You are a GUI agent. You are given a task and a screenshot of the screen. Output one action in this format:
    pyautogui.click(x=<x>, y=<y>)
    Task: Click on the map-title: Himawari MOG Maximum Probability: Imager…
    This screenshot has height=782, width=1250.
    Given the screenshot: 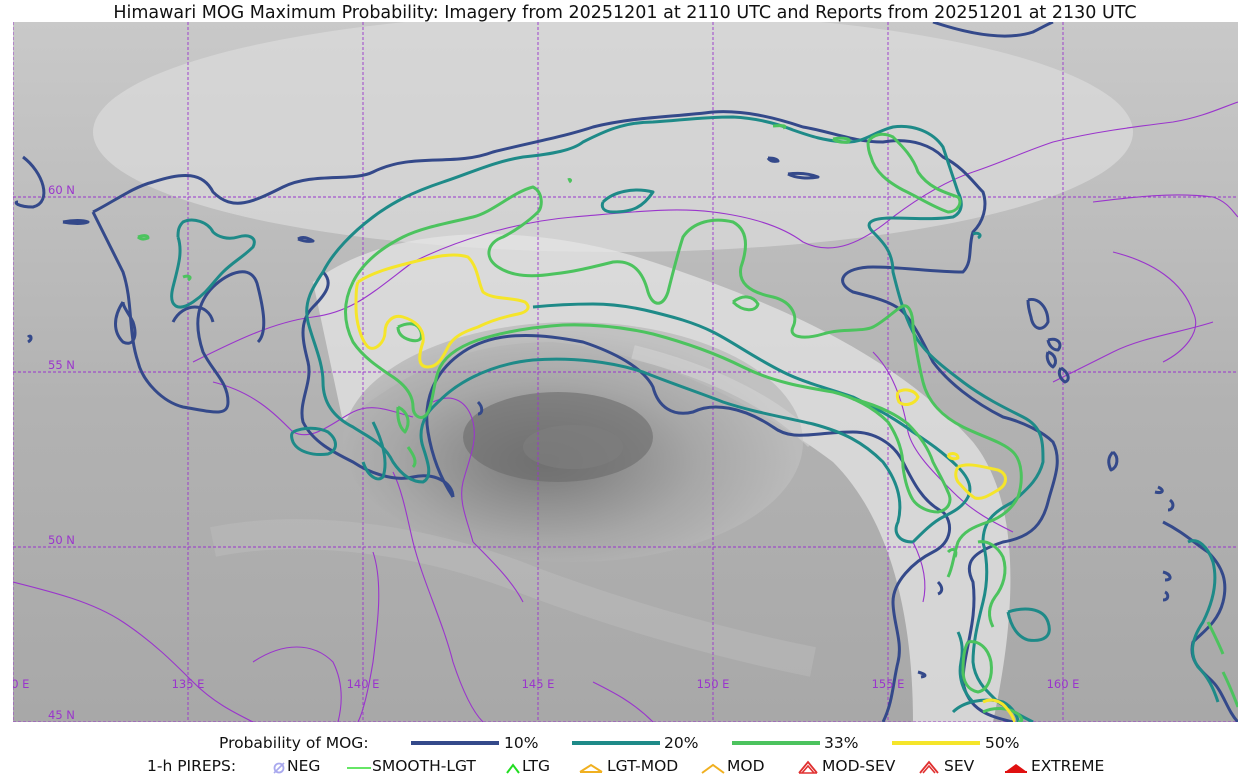 What is the action you would take?
    pyautogui.click(x=625, y=13)
    